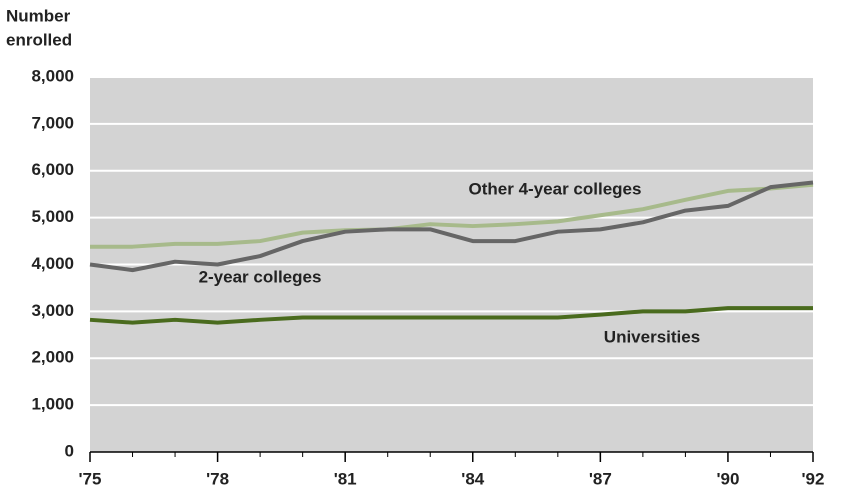  Describe the element at coordinates (39, 39) in the screenshot. I see `y-axis-label: enrolled` at that location.